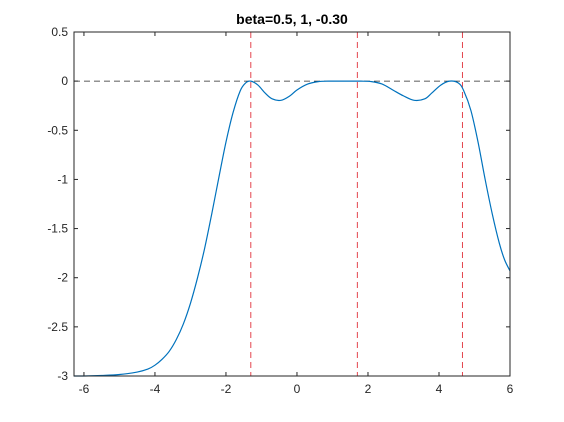  Describe the element at coordinates (62, 278) in the screenshot. I see `y-tick-label: -2` at that location.